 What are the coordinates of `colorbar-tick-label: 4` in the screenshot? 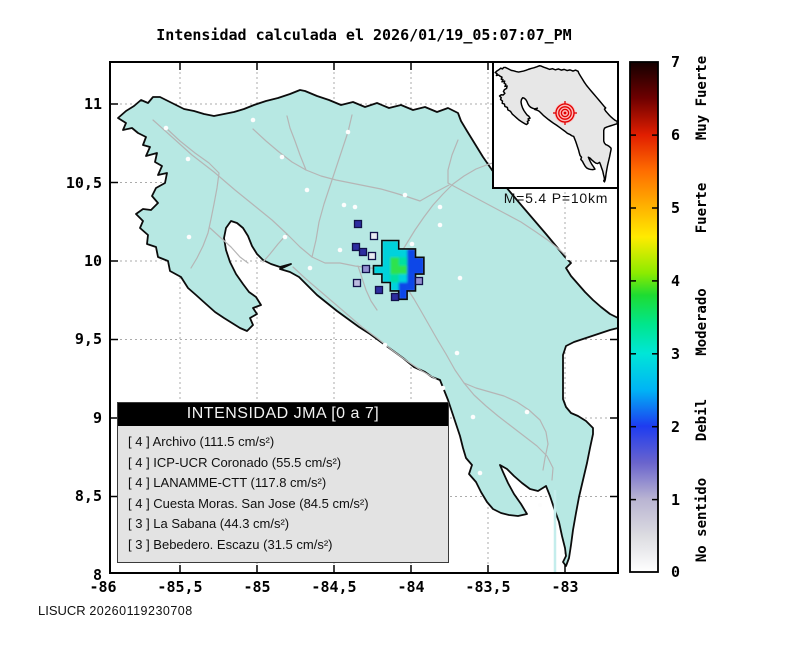 It's located at (675, 281).